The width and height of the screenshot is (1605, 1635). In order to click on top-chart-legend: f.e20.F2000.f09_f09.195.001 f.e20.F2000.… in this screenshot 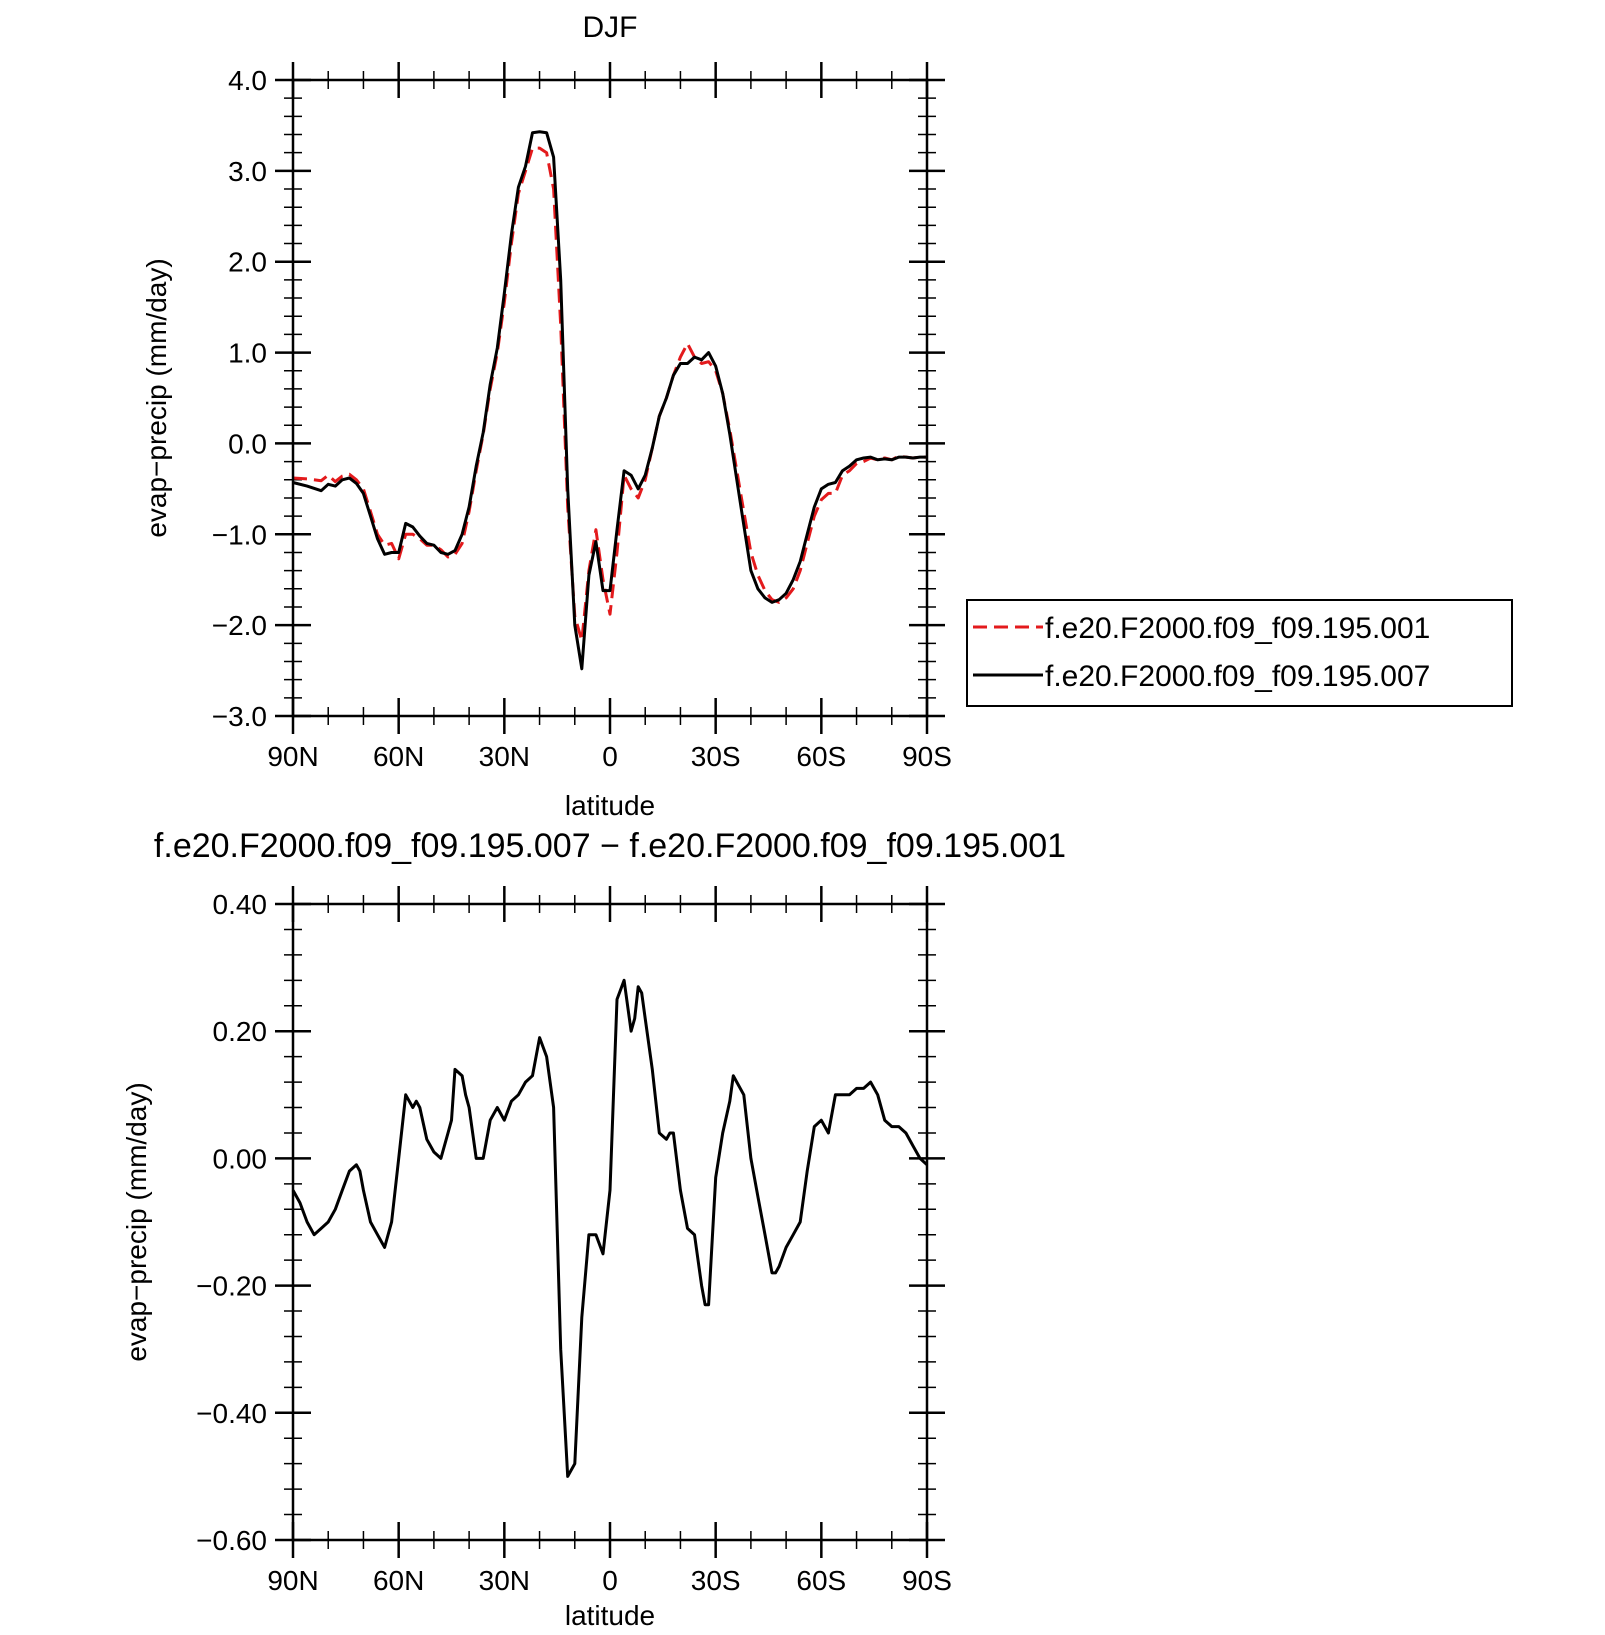, I will do `click(1239, 653)`.